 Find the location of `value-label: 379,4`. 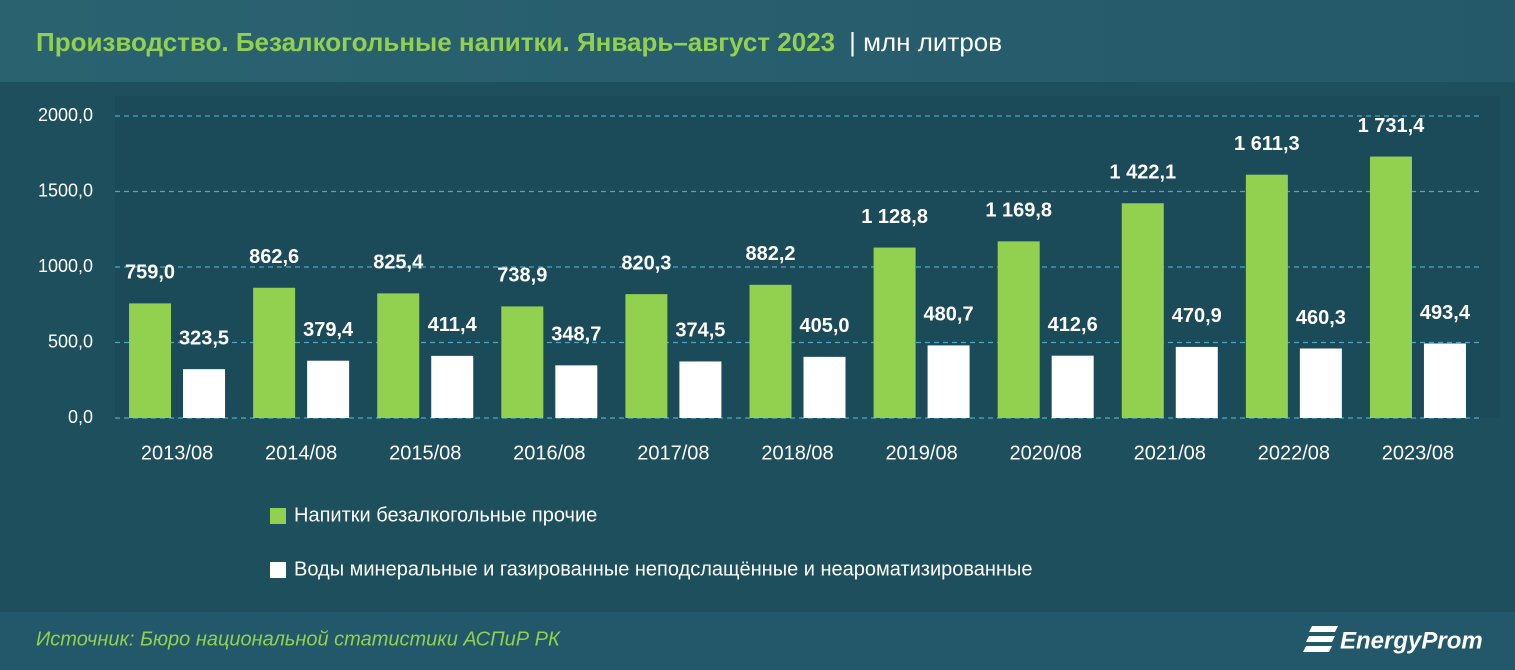

value-label: 379,4 is located at coordinates (328, 330).